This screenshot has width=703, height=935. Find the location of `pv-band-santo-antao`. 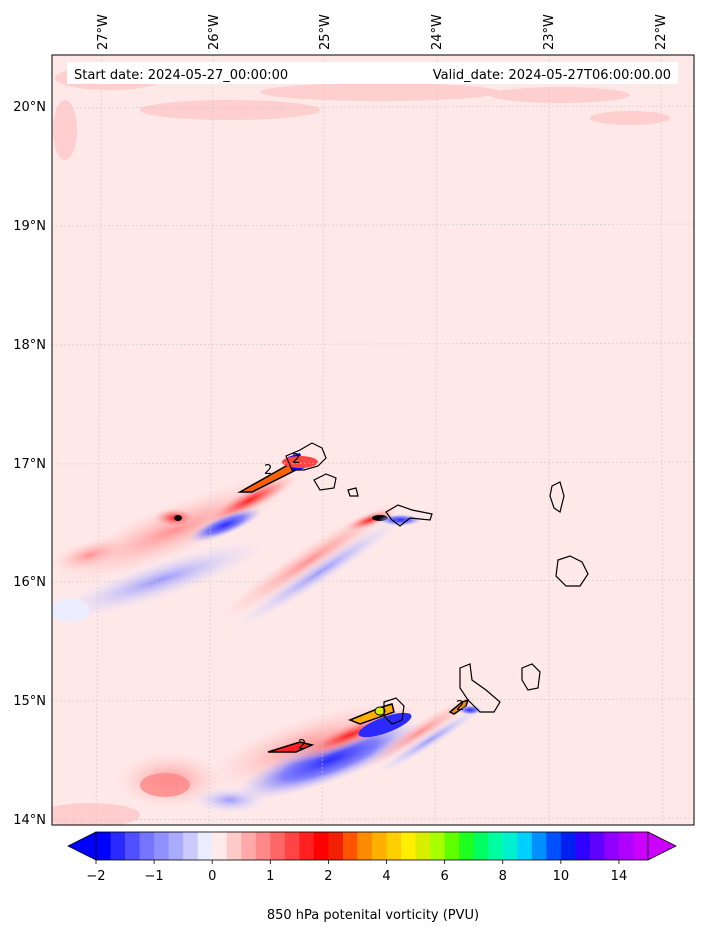

pv-band-santo-antao is located at coordinates (185, 537).